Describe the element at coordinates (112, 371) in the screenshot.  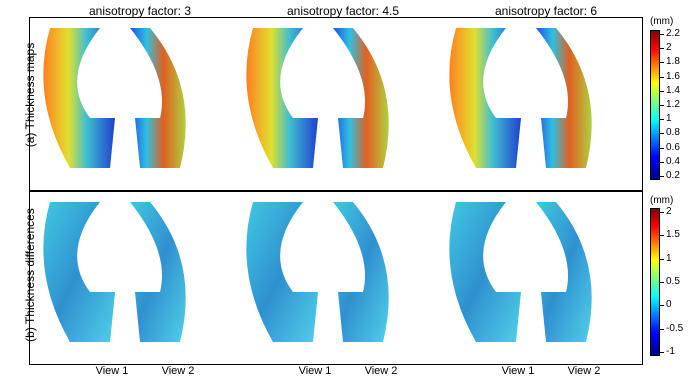
I see `view-label-1: View 1` at that location.